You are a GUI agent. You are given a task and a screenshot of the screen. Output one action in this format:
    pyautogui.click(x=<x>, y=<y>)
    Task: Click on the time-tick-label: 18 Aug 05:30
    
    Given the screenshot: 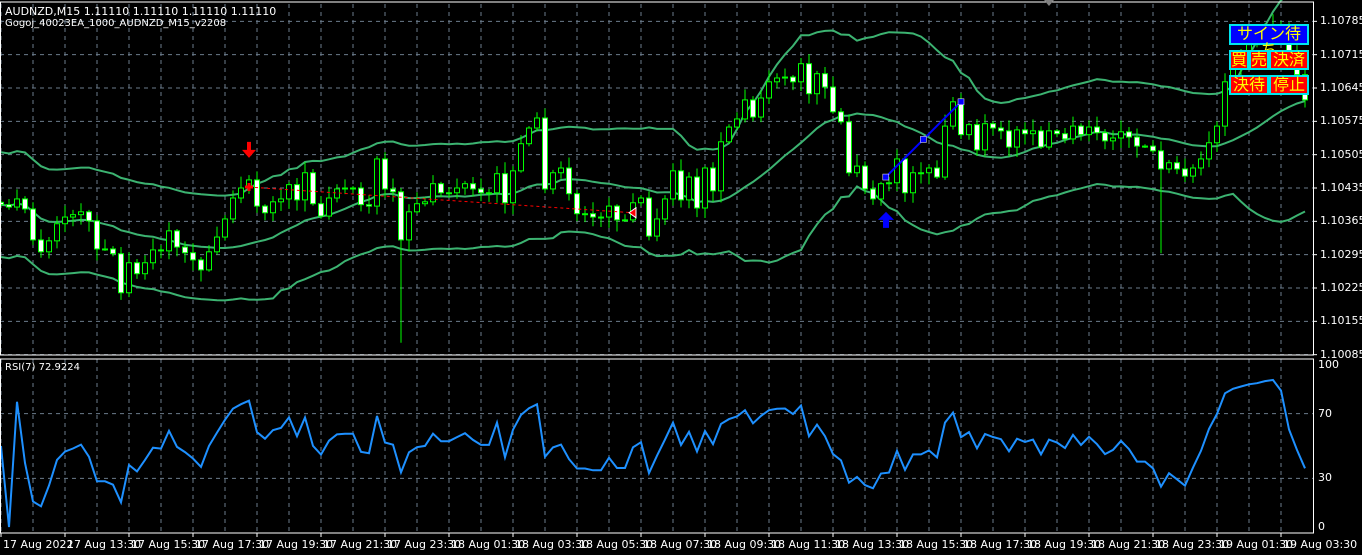 What is the action you would take?
    pyautogui.click(x=616, y=544)
    